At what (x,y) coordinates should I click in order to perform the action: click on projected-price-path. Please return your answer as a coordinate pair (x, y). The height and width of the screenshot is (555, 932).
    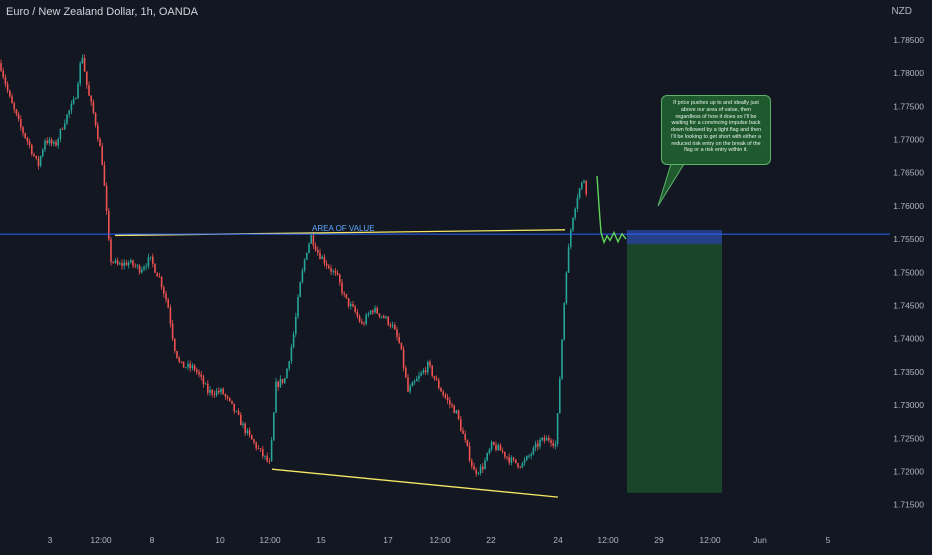
    Looking at the image, I should click on (611, 210).